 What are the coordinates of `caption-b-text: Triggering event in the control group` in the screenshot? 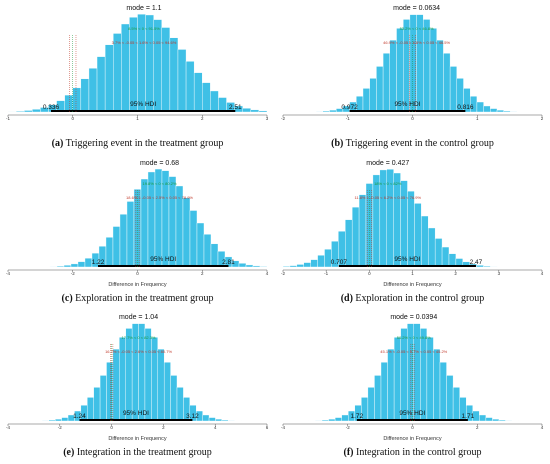 It's located at (419, 143).